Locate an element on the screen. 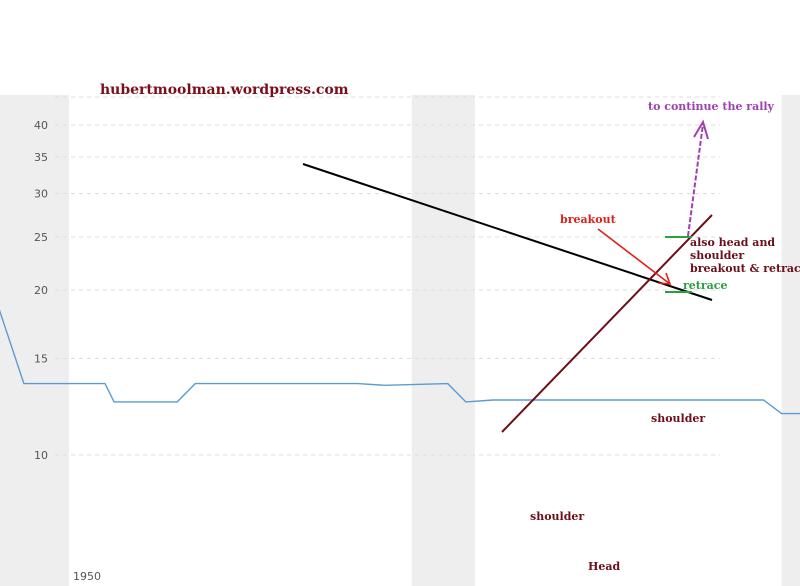 Image resolution: width=800 pixels, height=586 pixels. label-left-shoulder: shoulder is located at coordinates (557, 516).